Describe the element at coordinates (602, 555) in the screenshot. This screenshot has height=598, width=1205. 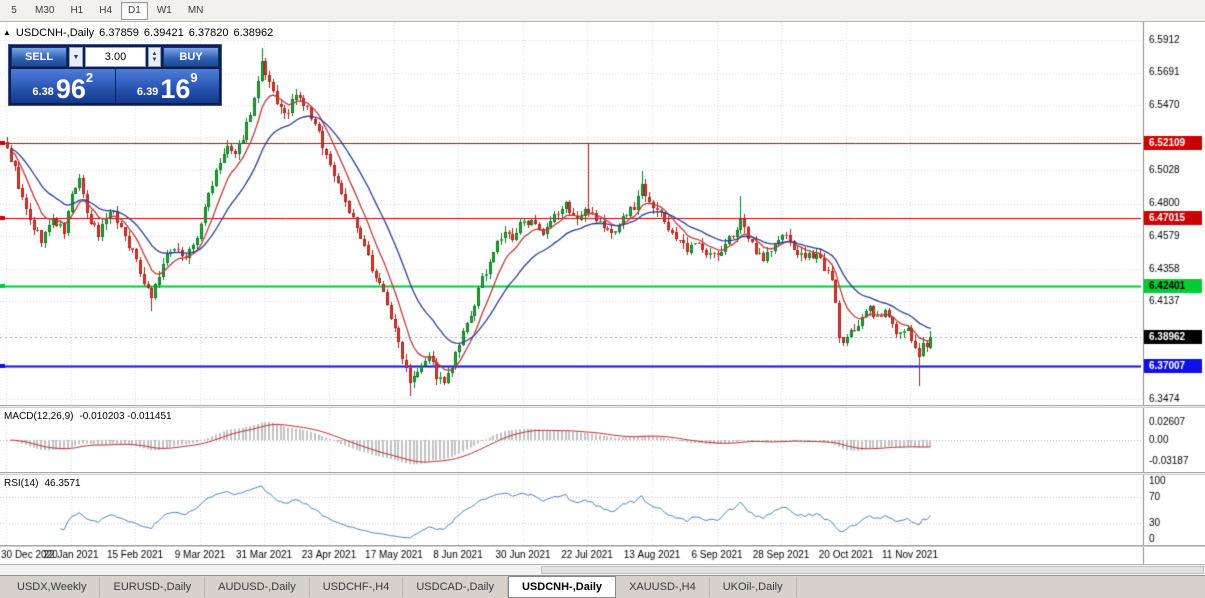
I see `date-axis` at that location.